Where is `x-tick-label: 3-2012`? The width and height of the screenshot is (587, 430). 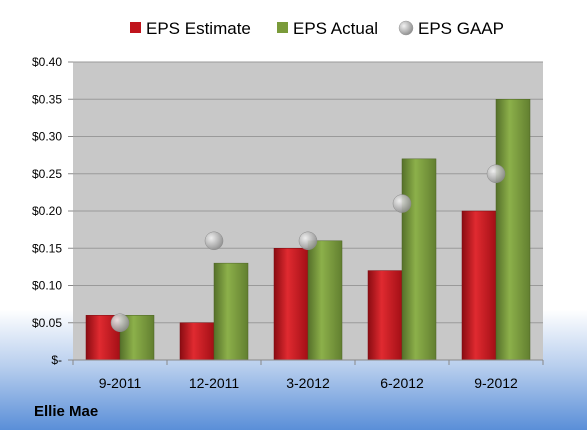 x-tick-label: 3-2012 is located at coordinates (308, 383).